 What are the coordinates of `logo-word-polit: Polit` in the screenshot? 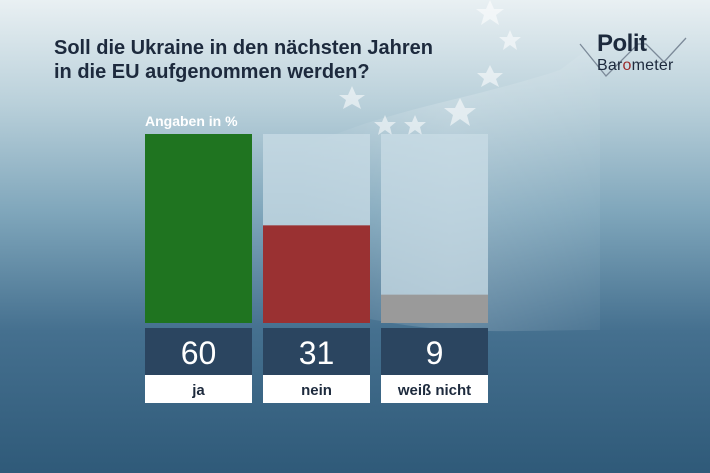 It's located at (622, 43).